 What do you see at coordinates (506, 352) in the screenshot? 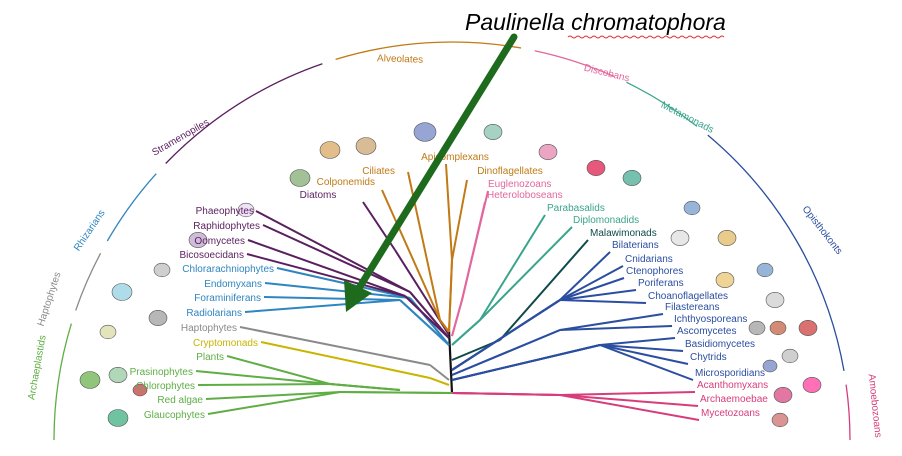
I see `branch-stem-ichthyosporeans` at bounding box center [506, 352].